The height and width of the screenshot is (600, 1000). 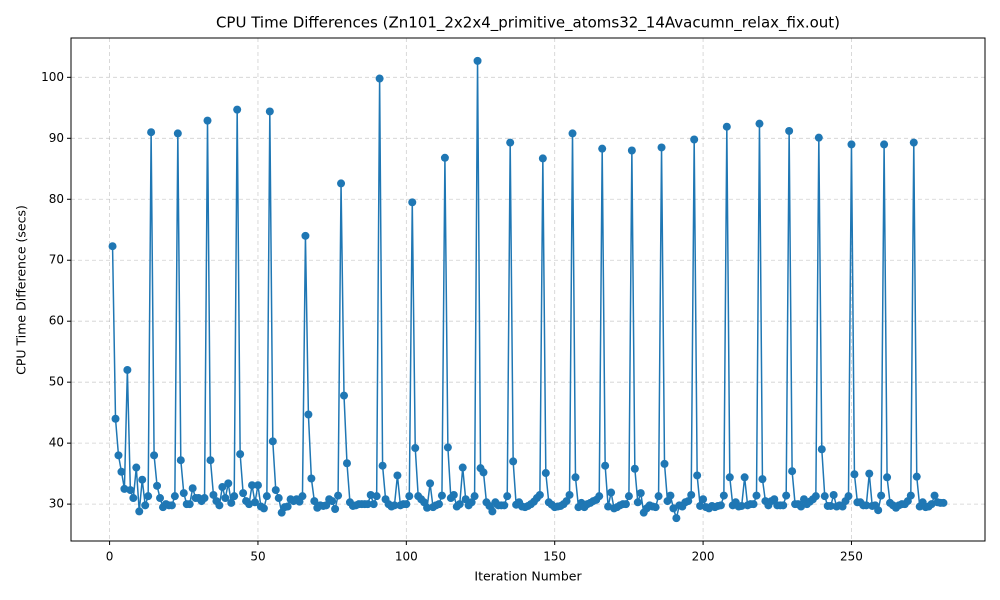 I want to click on y-tick-label: 70, so click(x=56, y=260).